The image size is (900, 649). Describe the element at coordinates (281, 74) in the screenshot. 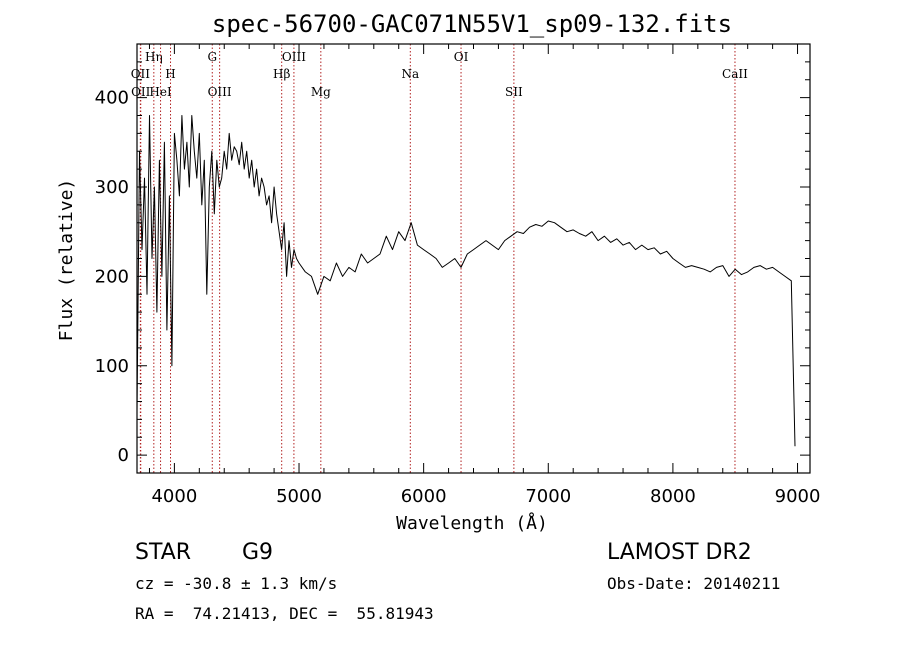

I see `spectral-line-label: Hβ` at that location.